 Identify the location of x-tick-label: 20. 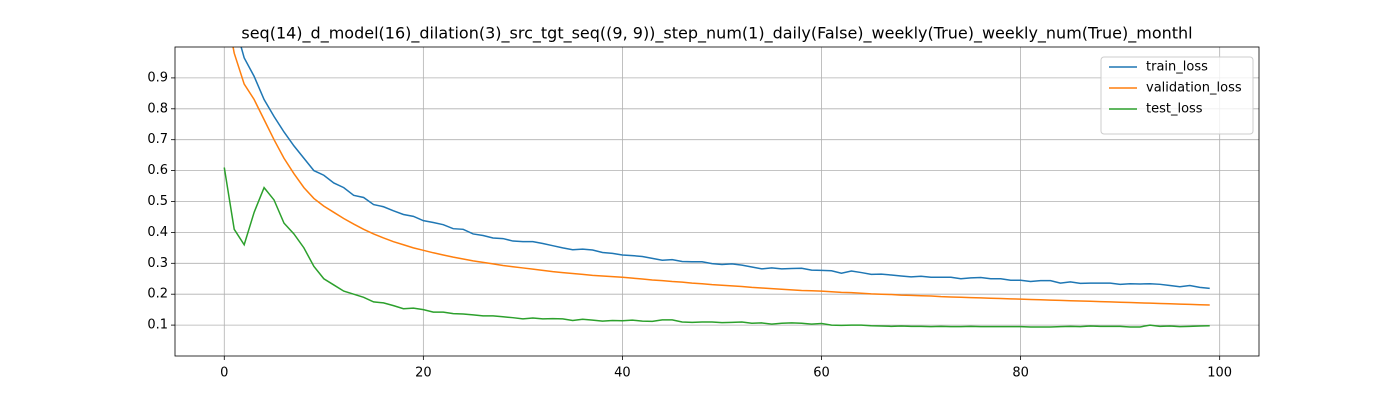
(423, 373).